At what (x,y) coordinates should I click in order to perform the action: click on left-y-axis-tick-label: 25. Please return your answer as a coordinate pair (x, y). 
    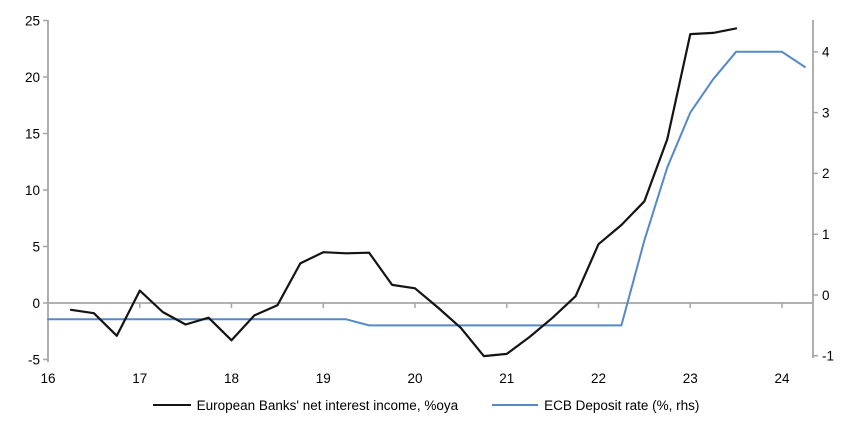
    Looking at the image, I should click on (32, 20).